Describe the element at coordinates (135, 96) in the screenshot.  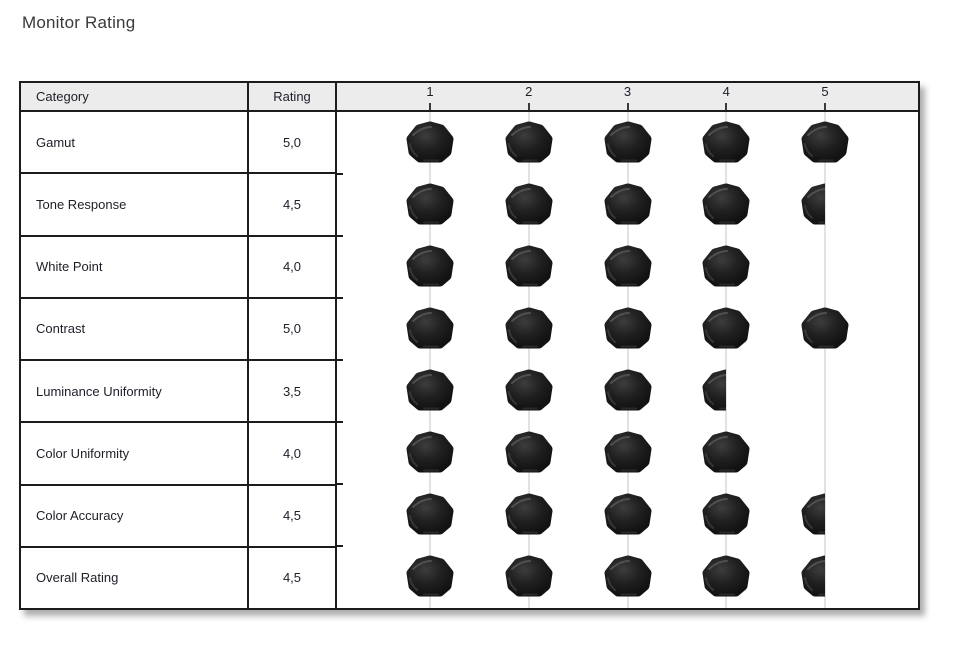
I see `column-header-category: Category` at that location.